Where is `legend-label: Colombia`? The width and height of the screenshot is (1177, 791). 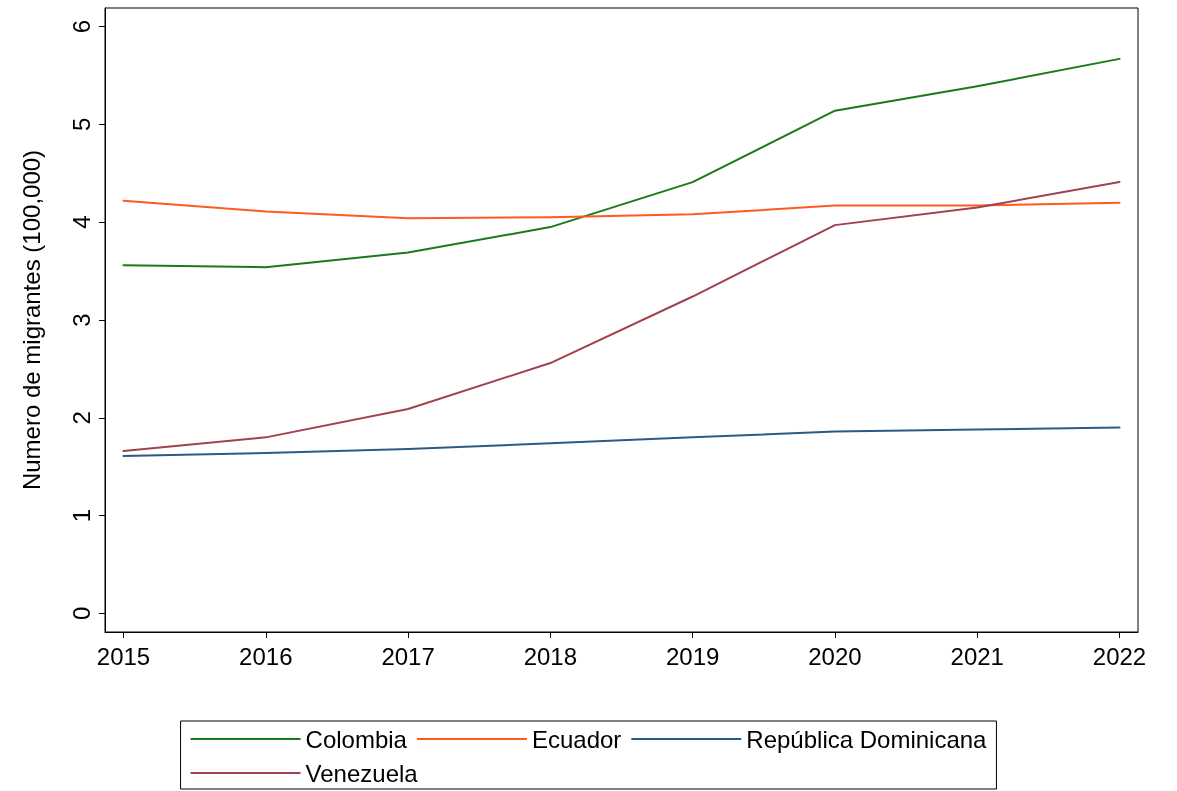 legend-label: Colombia is located at coordinates (356, 739).